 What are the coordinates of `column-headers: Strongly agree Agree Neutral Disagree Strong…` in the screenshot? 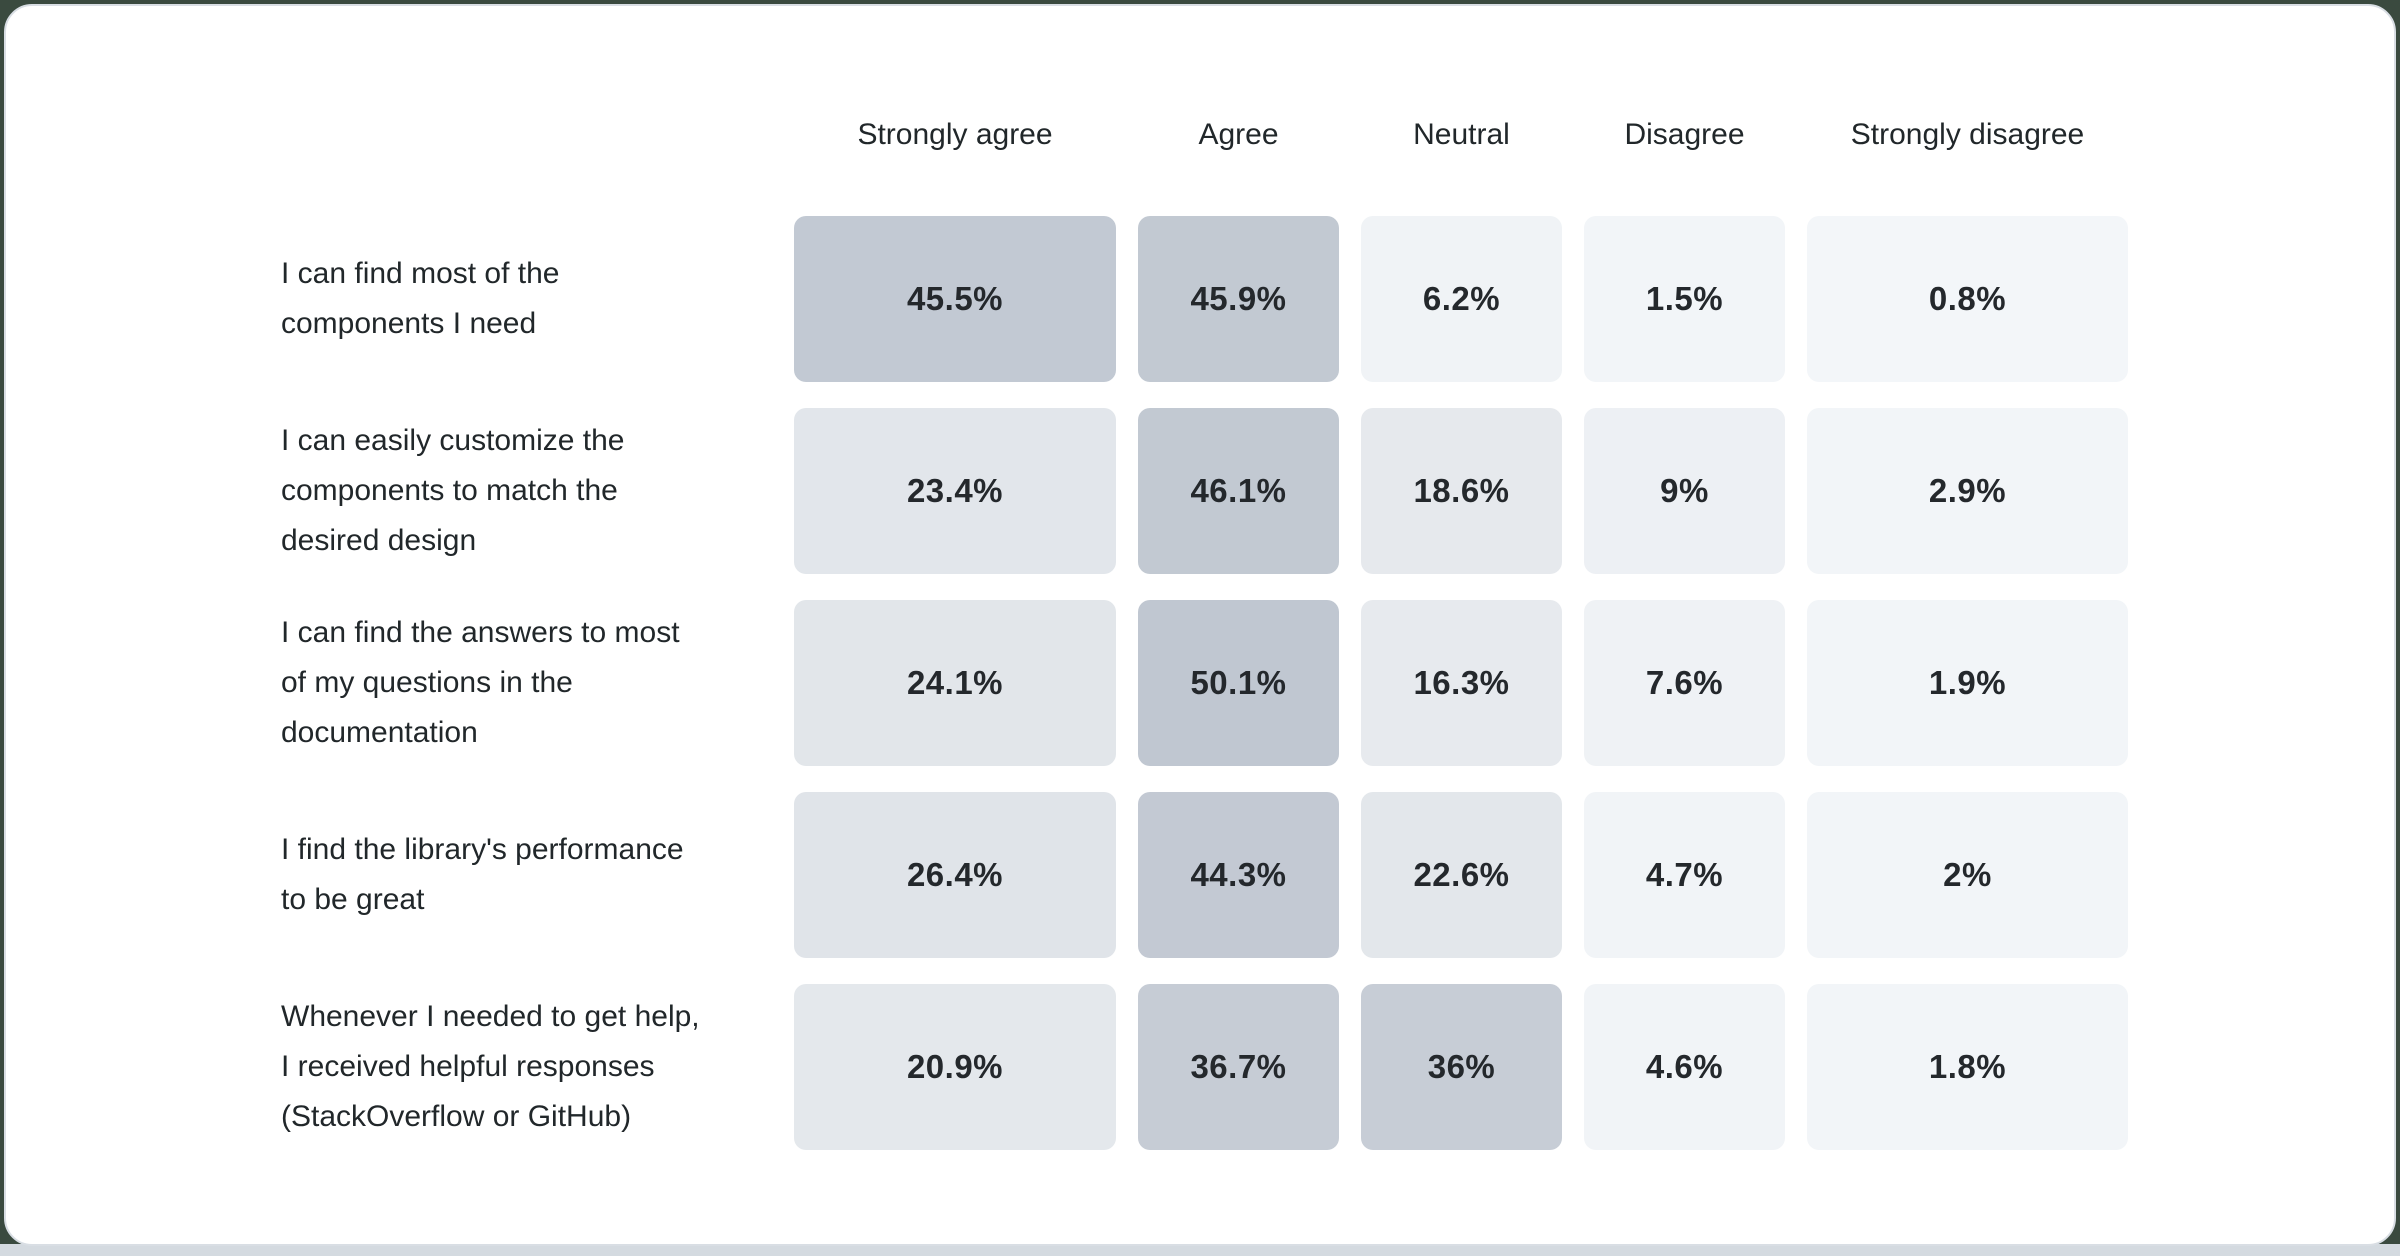 It's located at (1461, 135).